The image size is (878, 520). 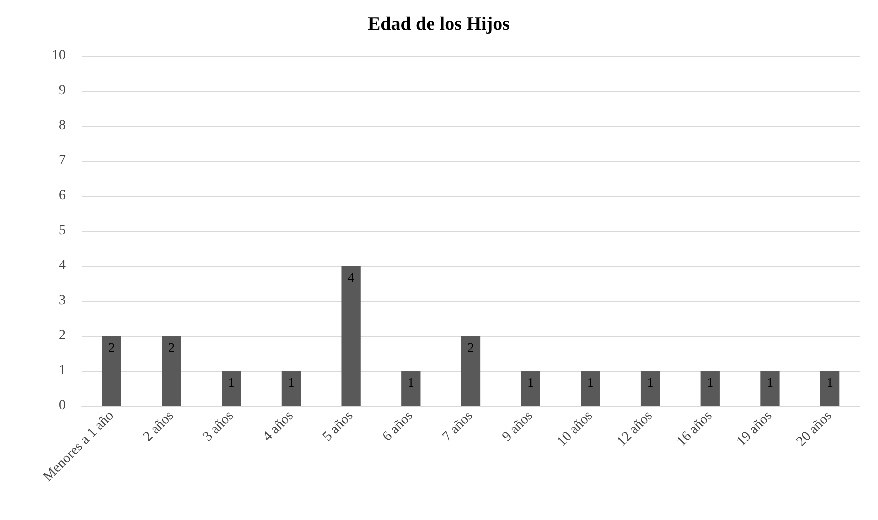 What do you see at coordinates (62, 91) in the screenshot?
I see `y-tick-label: 9` at bounding box center [62, 91].